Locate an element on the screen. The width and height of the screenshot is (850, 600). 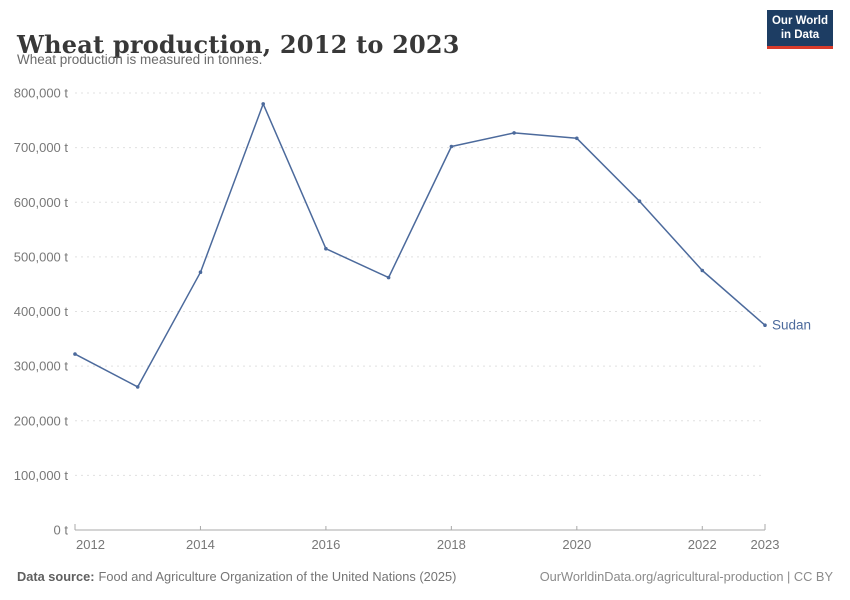
x-axis-tick-label: 2016 is located at coordinates (325, 544).